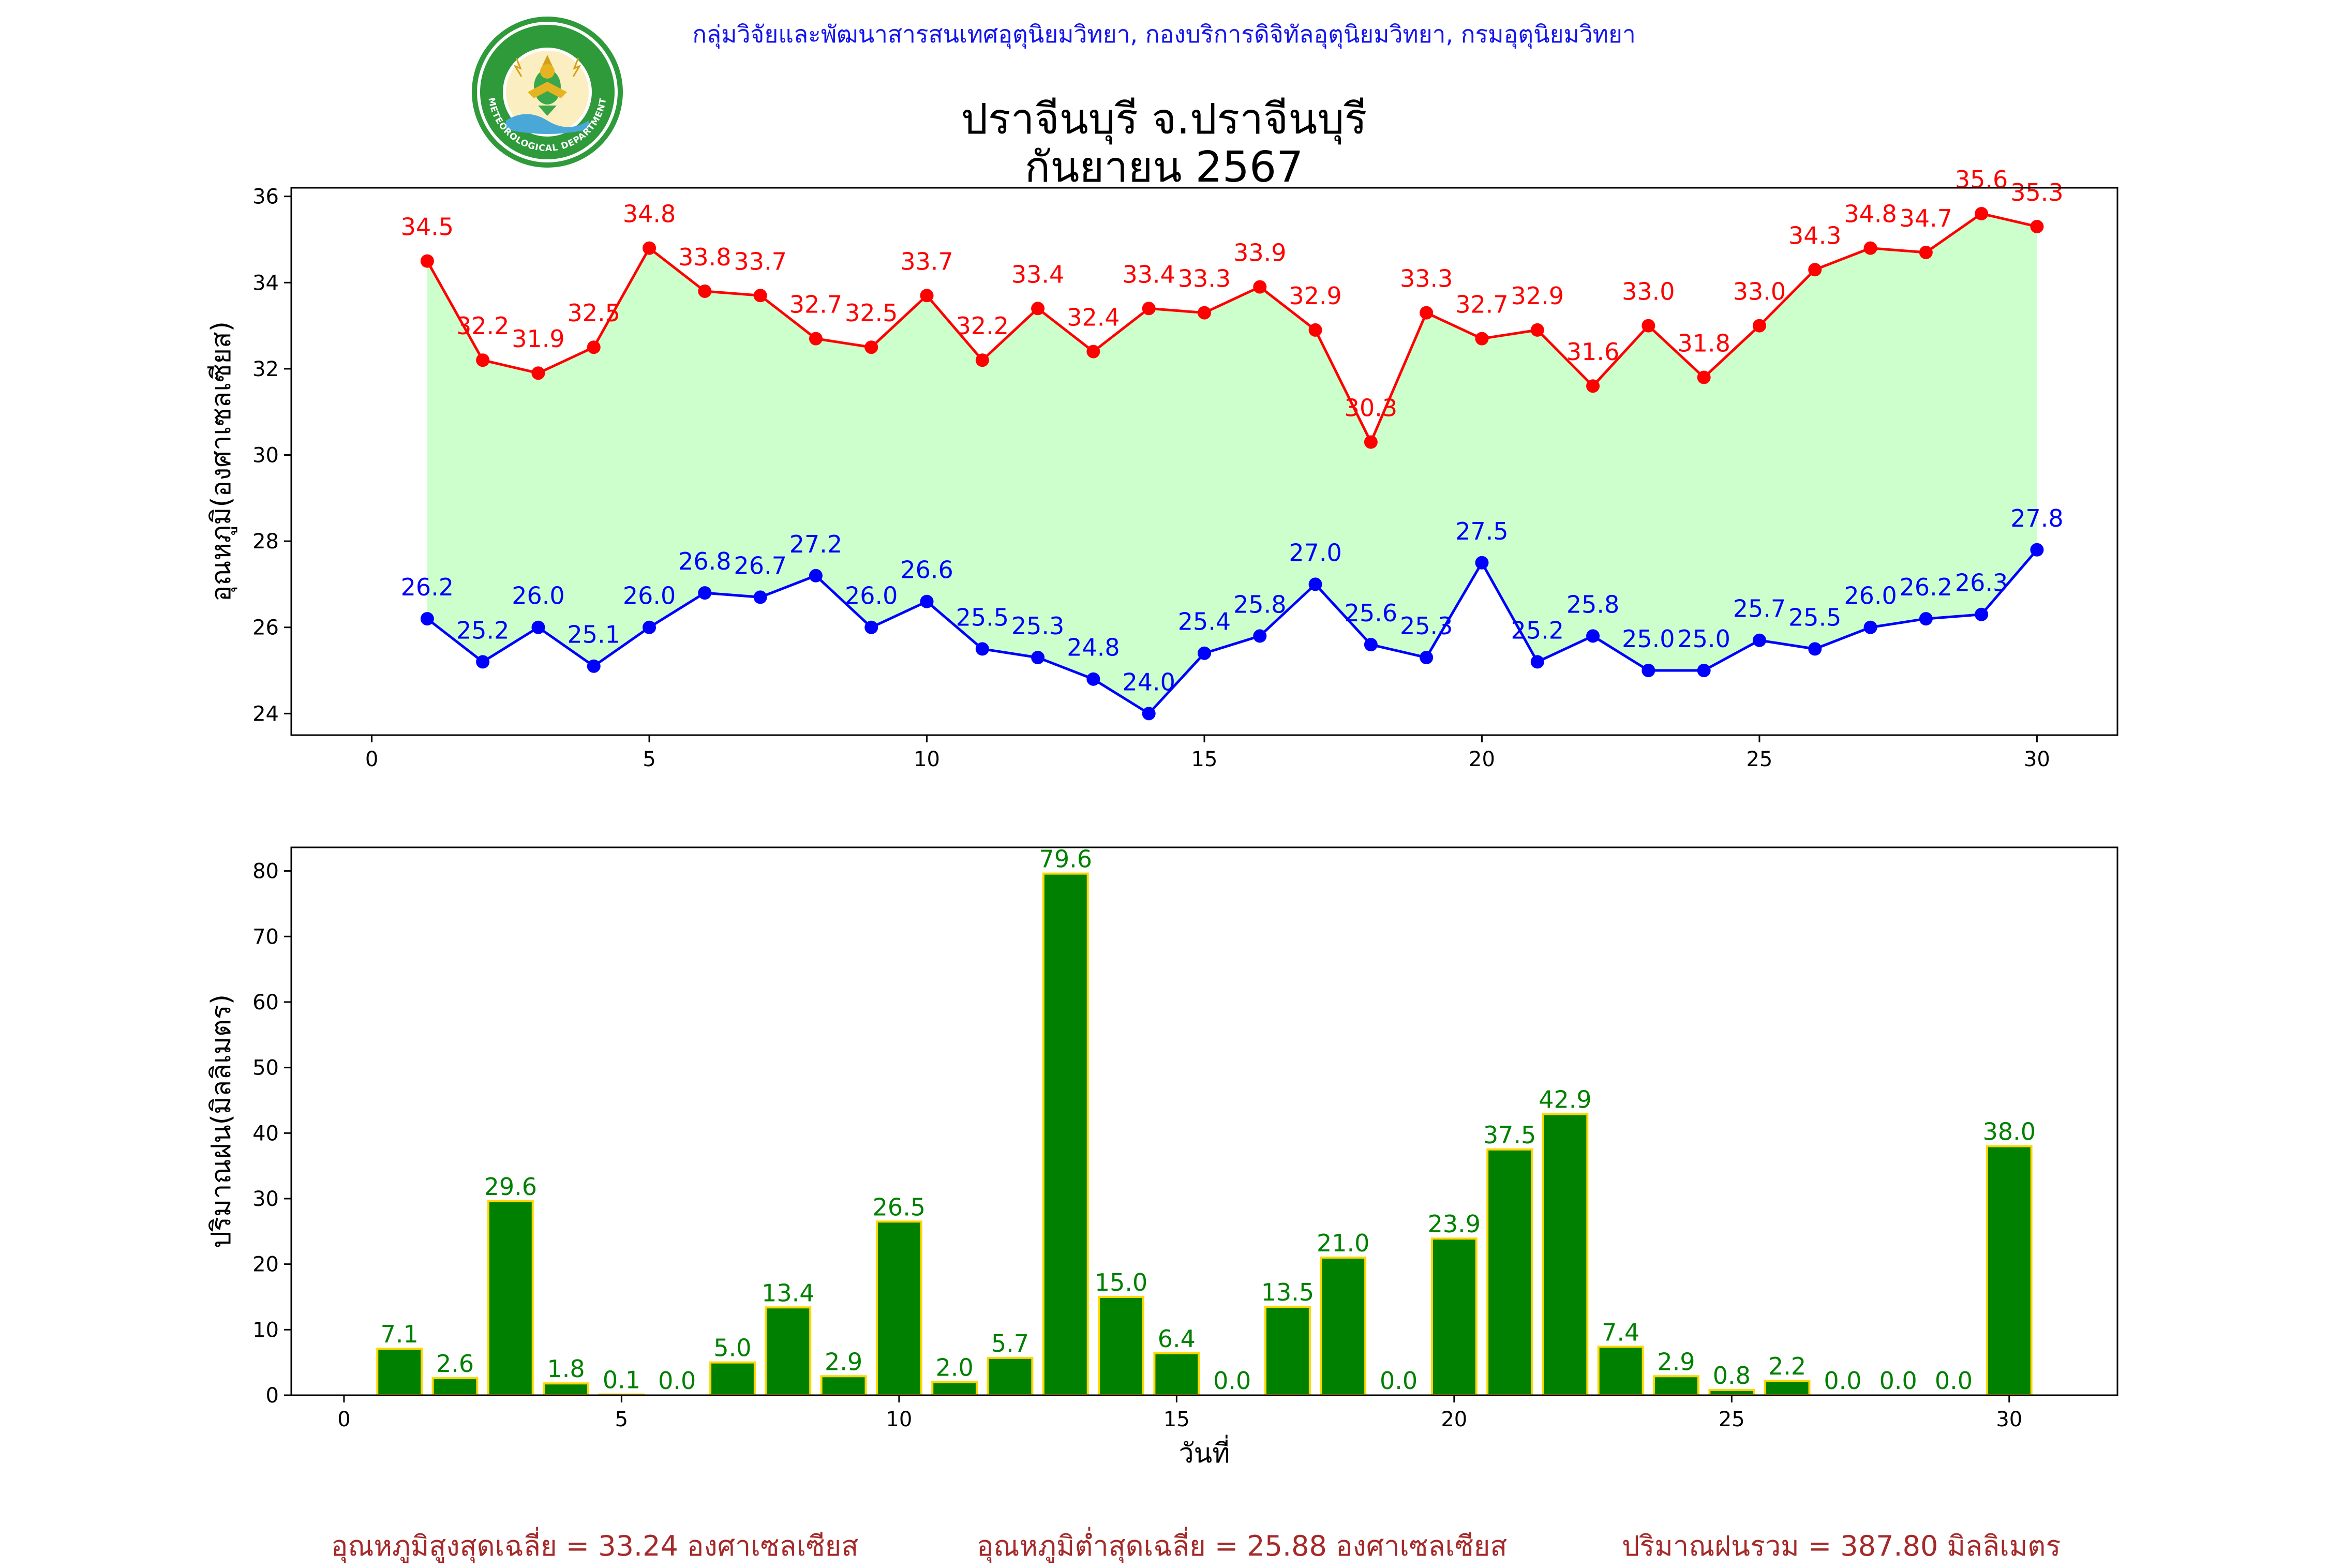 This screenshot has height=1568, width=2328. I want to click on min-temp-label: 25.1, so click(594, 635).